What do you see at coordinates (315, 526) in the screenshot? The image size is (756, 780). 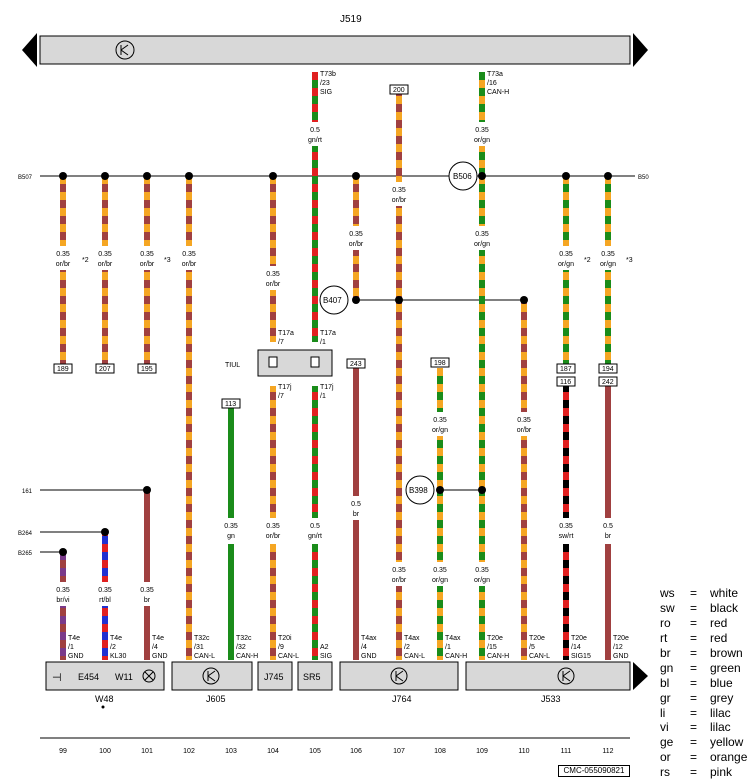 I see `svg-text: 0.5` at bounding box center [315, 526].